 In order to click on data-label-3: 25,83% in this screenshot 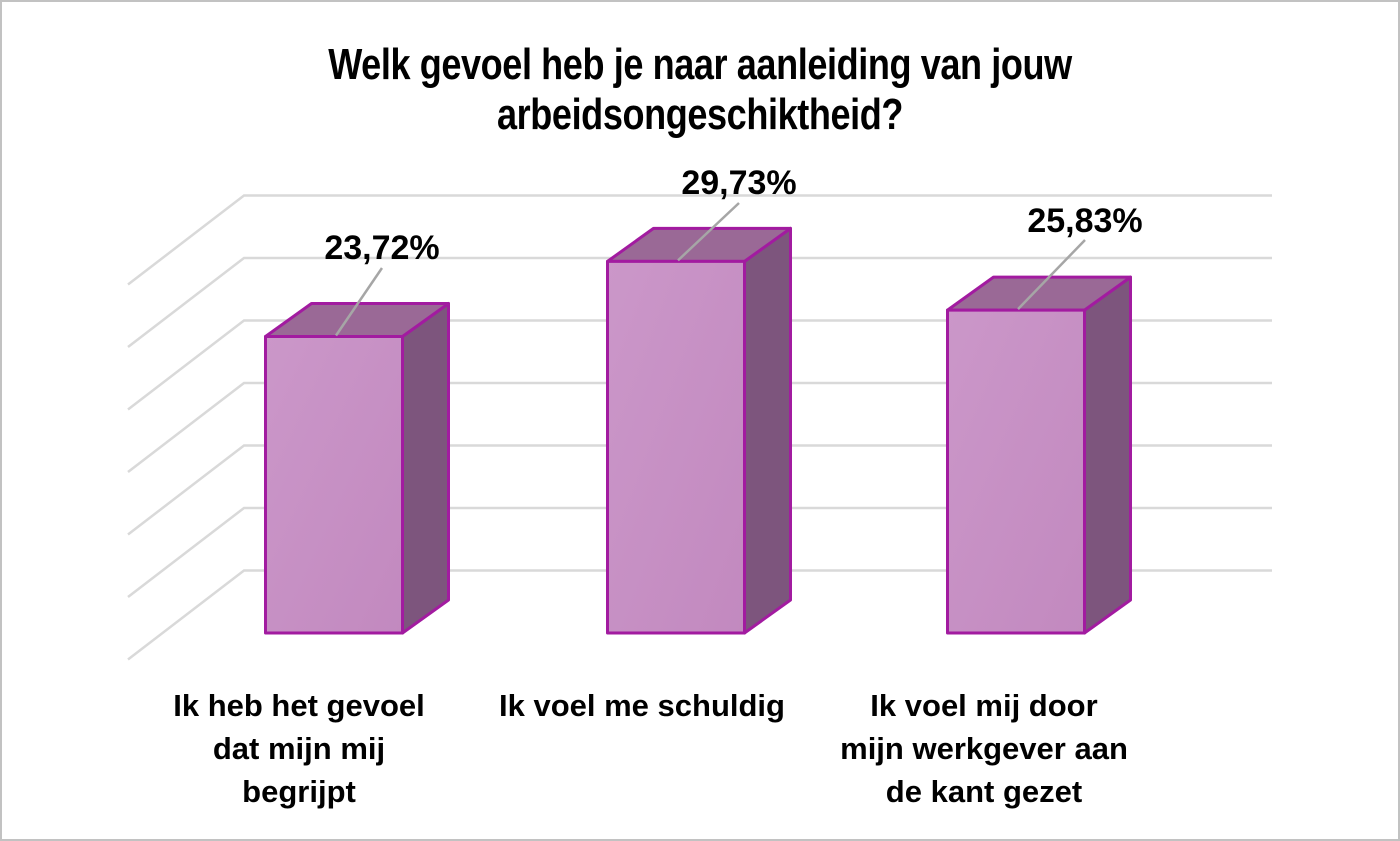, I will do `click(1085, 221)`.